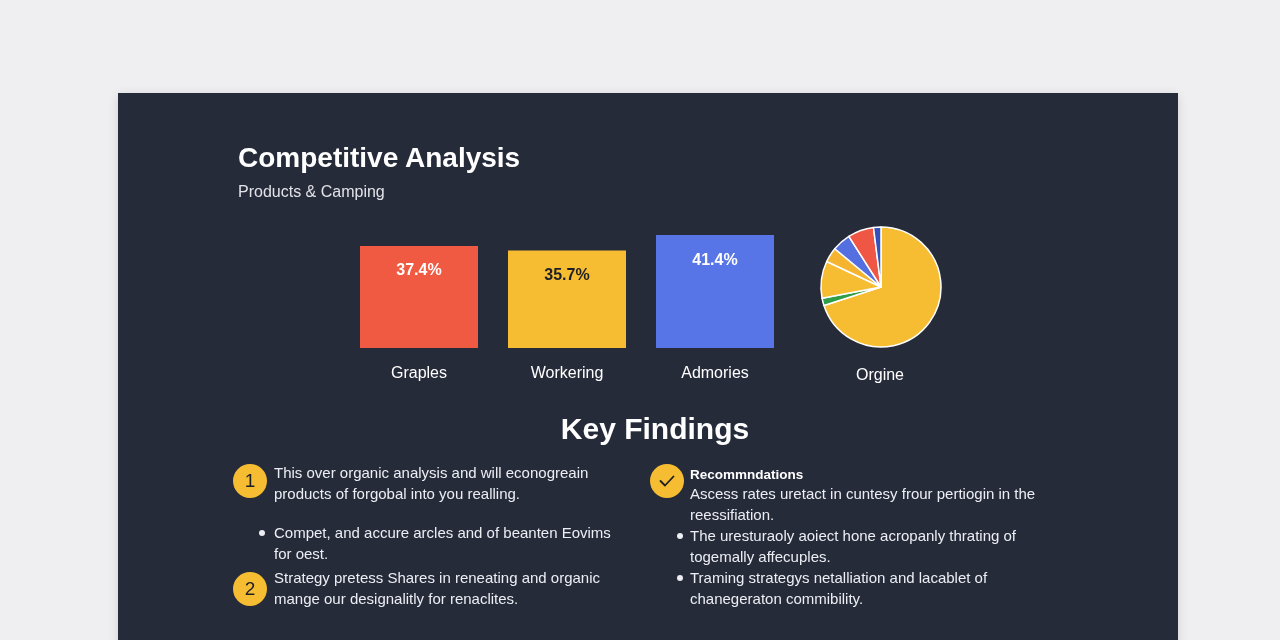 The image size is (1280, 640). I want to click on chart-subtitle: Products & Camping, so click(311, 191).